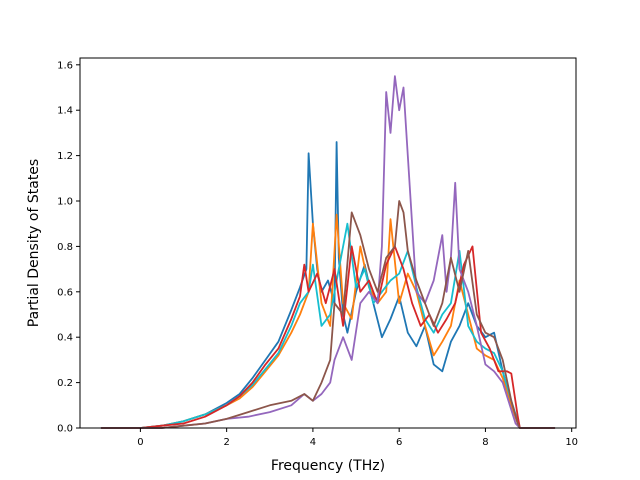 Image resolution: width=640 pixels, height=480 pixels. I want to click on y-tick-label: 0.2, so click(65, 383).